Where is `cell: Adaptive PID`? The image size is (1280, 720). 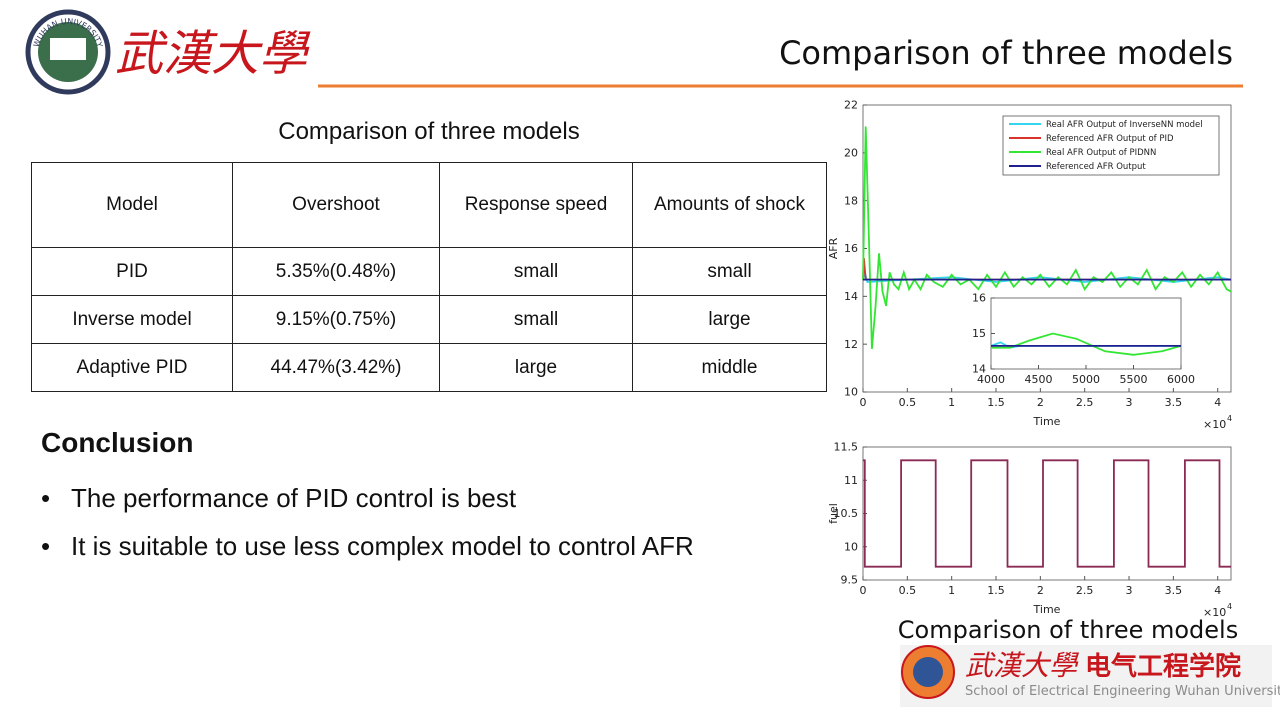
cell: Adaptive PID is located at coordinates (132, 367).